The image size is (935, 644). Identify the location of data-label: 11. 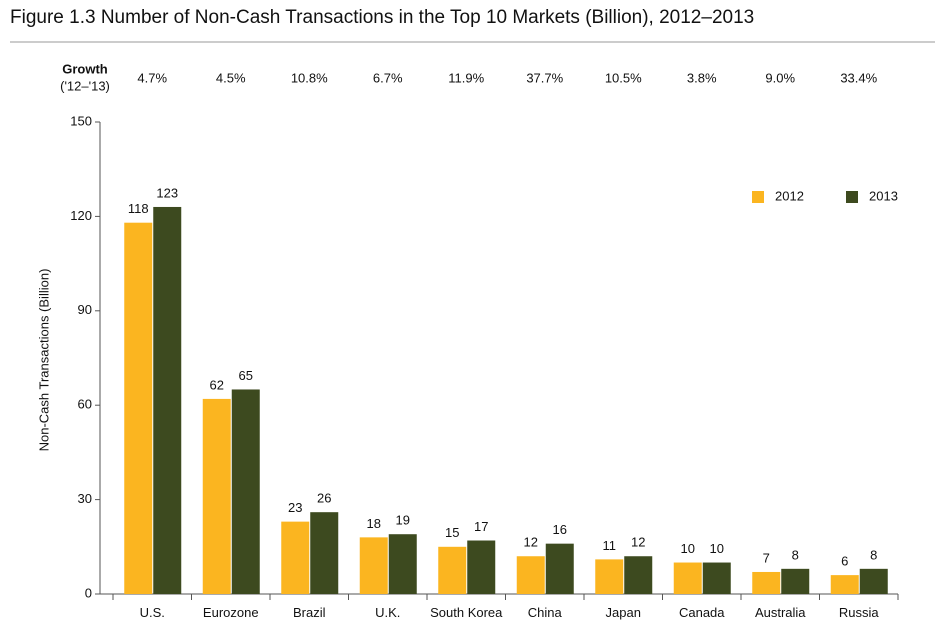
(610, 545).